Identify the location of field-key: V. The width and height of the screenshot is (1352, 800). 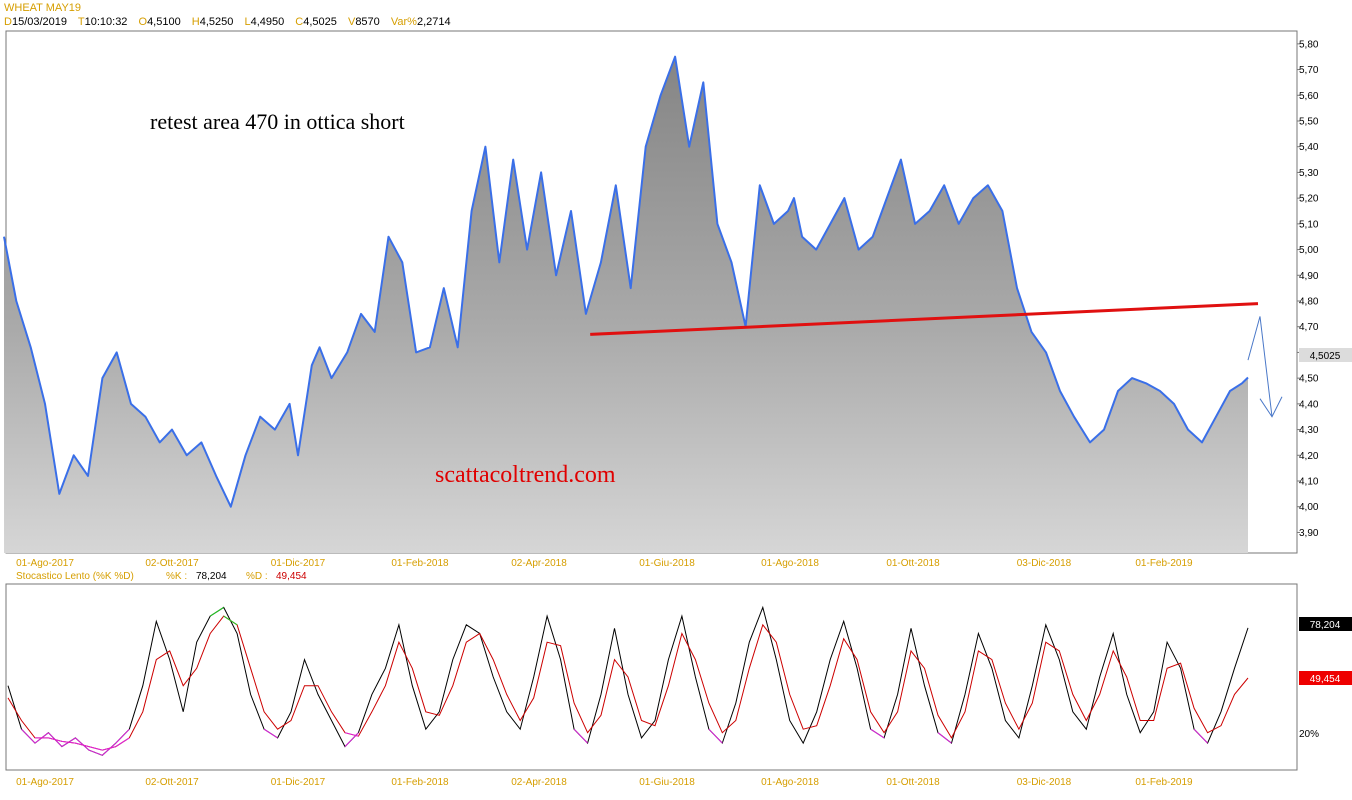
(351, 22).